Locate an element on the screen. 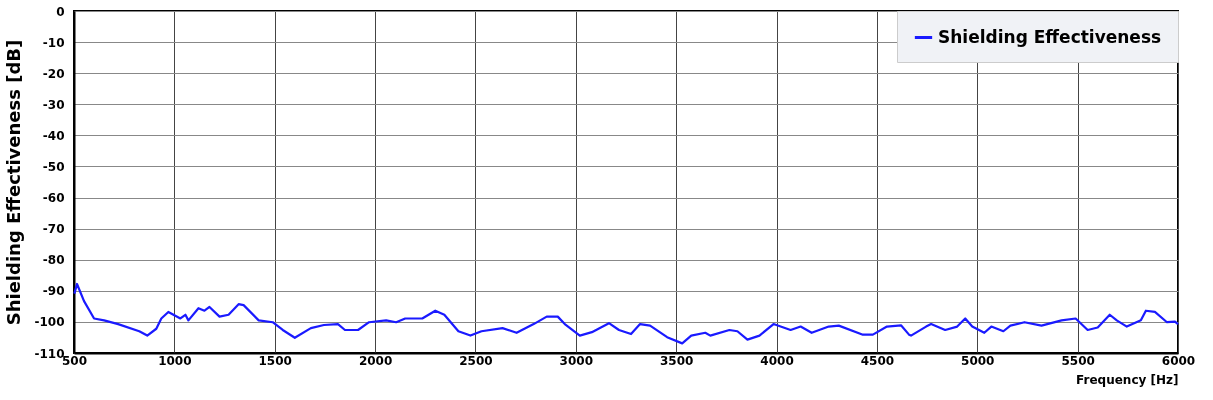 This screenshot has height=400, width=1213. y-tick-label: 0 is located at coordinates (60, 11).